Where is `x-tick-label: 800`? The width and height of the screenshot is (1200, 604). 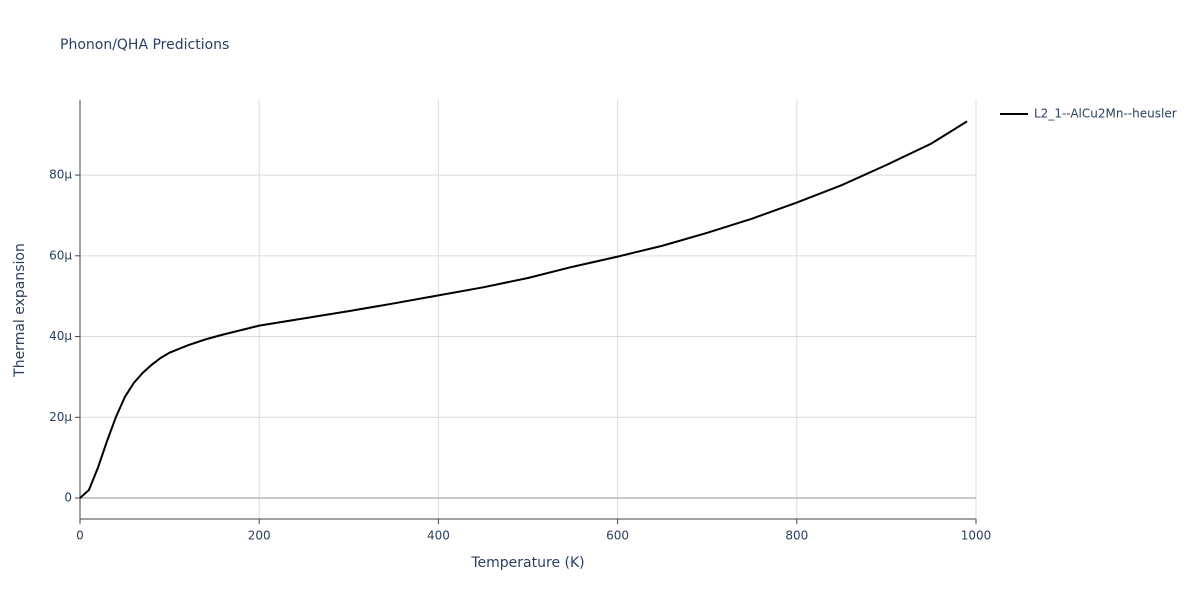 x-tick-label: 800 is located at coordinates (796, 536).